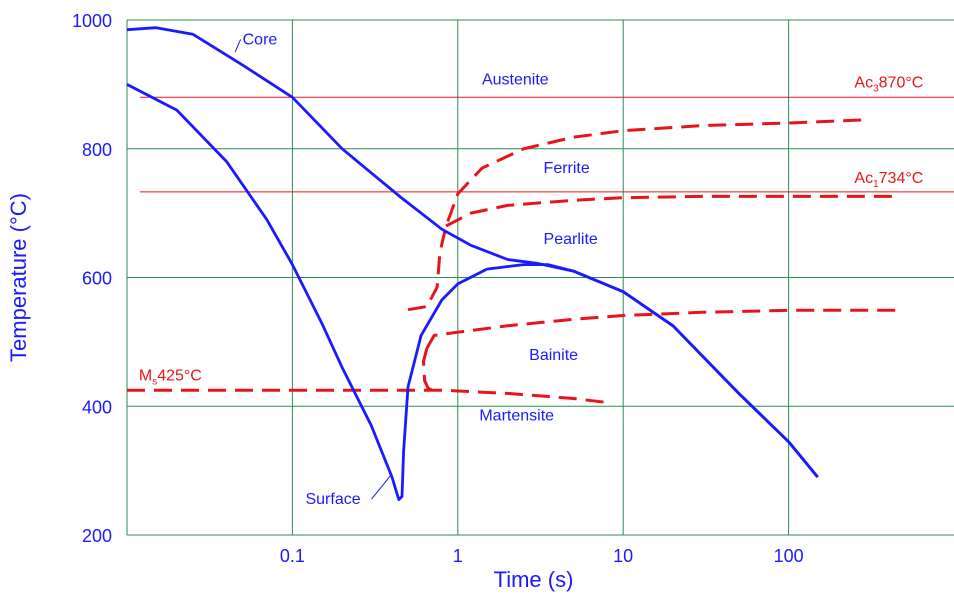  What do you see at coordinates (92, 21) in the screenshot?
I see `y-tick-label: 1000` at bounding box center [92, 21].